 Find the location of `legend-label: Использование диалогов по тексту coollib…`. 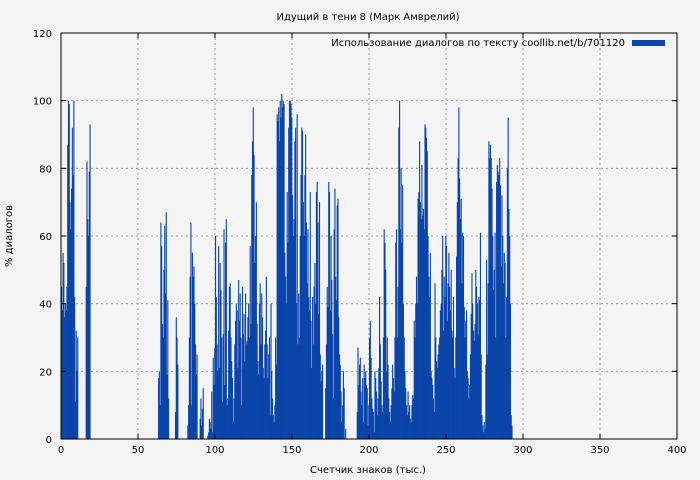

legend-label: Использование диалогов по тексту coollib… is located at coordinates (478, 43).